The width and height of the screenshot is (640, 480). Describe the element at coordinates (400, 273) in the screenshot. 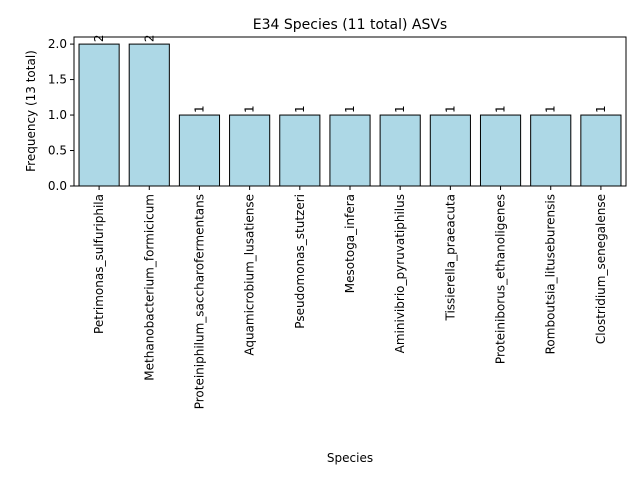

I see `x-tick-label-6: Aminivibrio_pyruvatiphilus` at that location.